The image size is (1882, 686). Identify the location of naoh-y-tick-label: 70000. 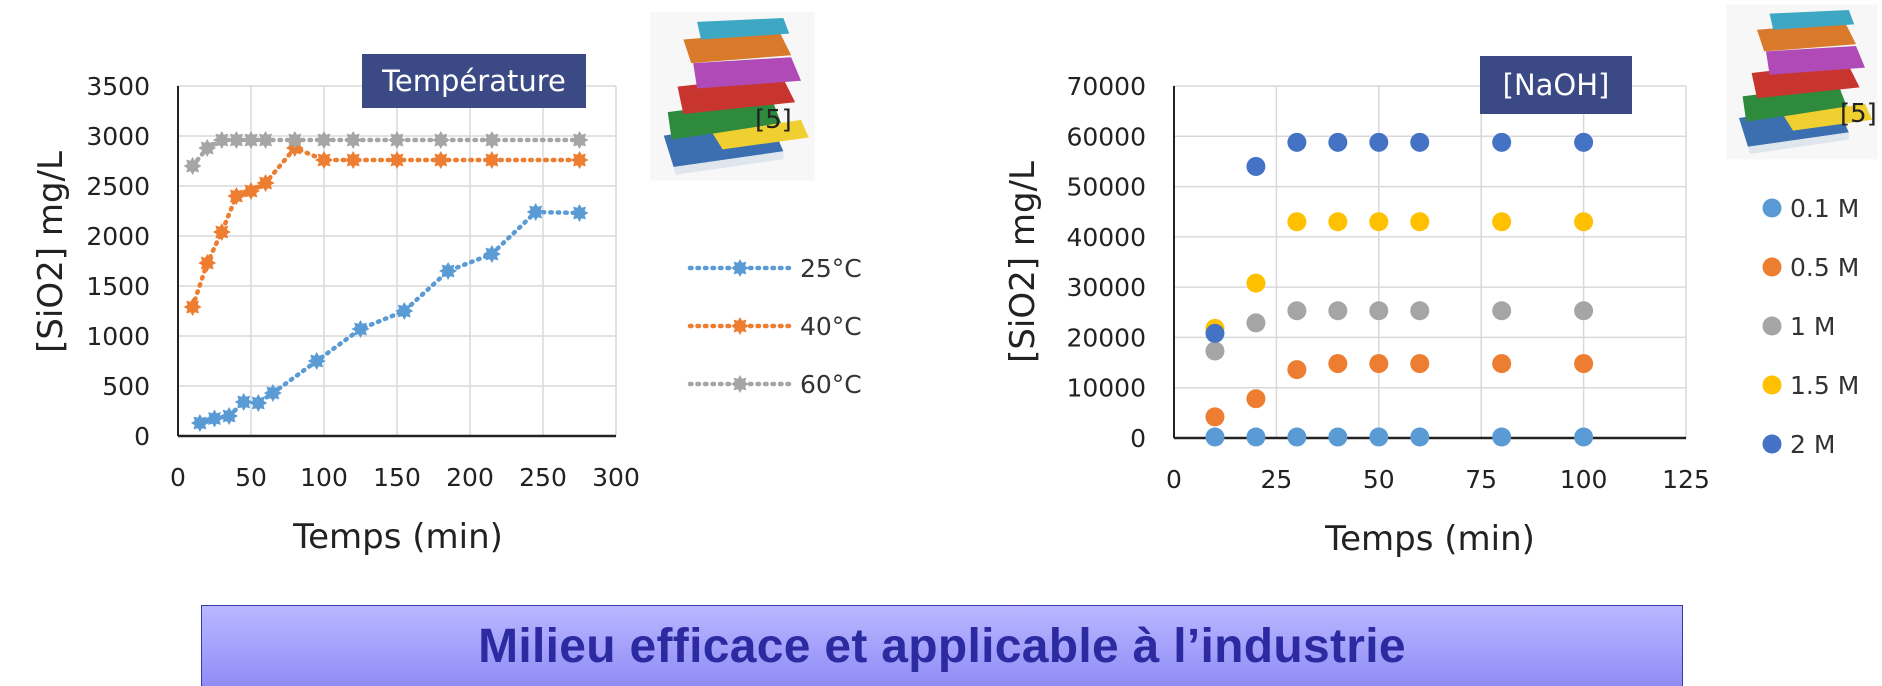
(1106, 86).